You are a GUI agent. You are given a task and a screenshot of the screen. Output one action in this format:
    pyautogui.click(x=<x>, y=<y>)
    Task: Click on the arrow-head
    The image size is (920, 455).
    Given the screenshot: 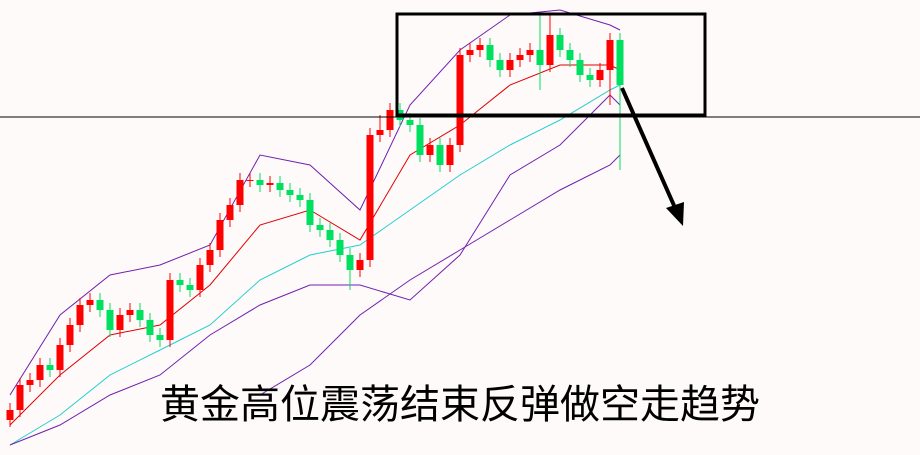 What is the action you would take?
    pyautogui.click(x=675, y=214)
    